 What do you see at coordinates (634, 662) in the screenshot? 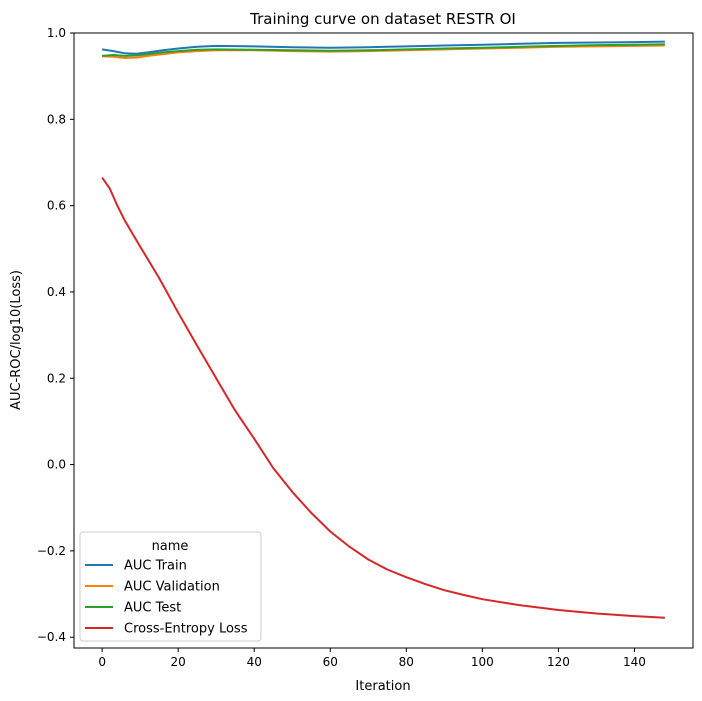
I see `x-tick-label: 140` at bounding box center [634, 662].